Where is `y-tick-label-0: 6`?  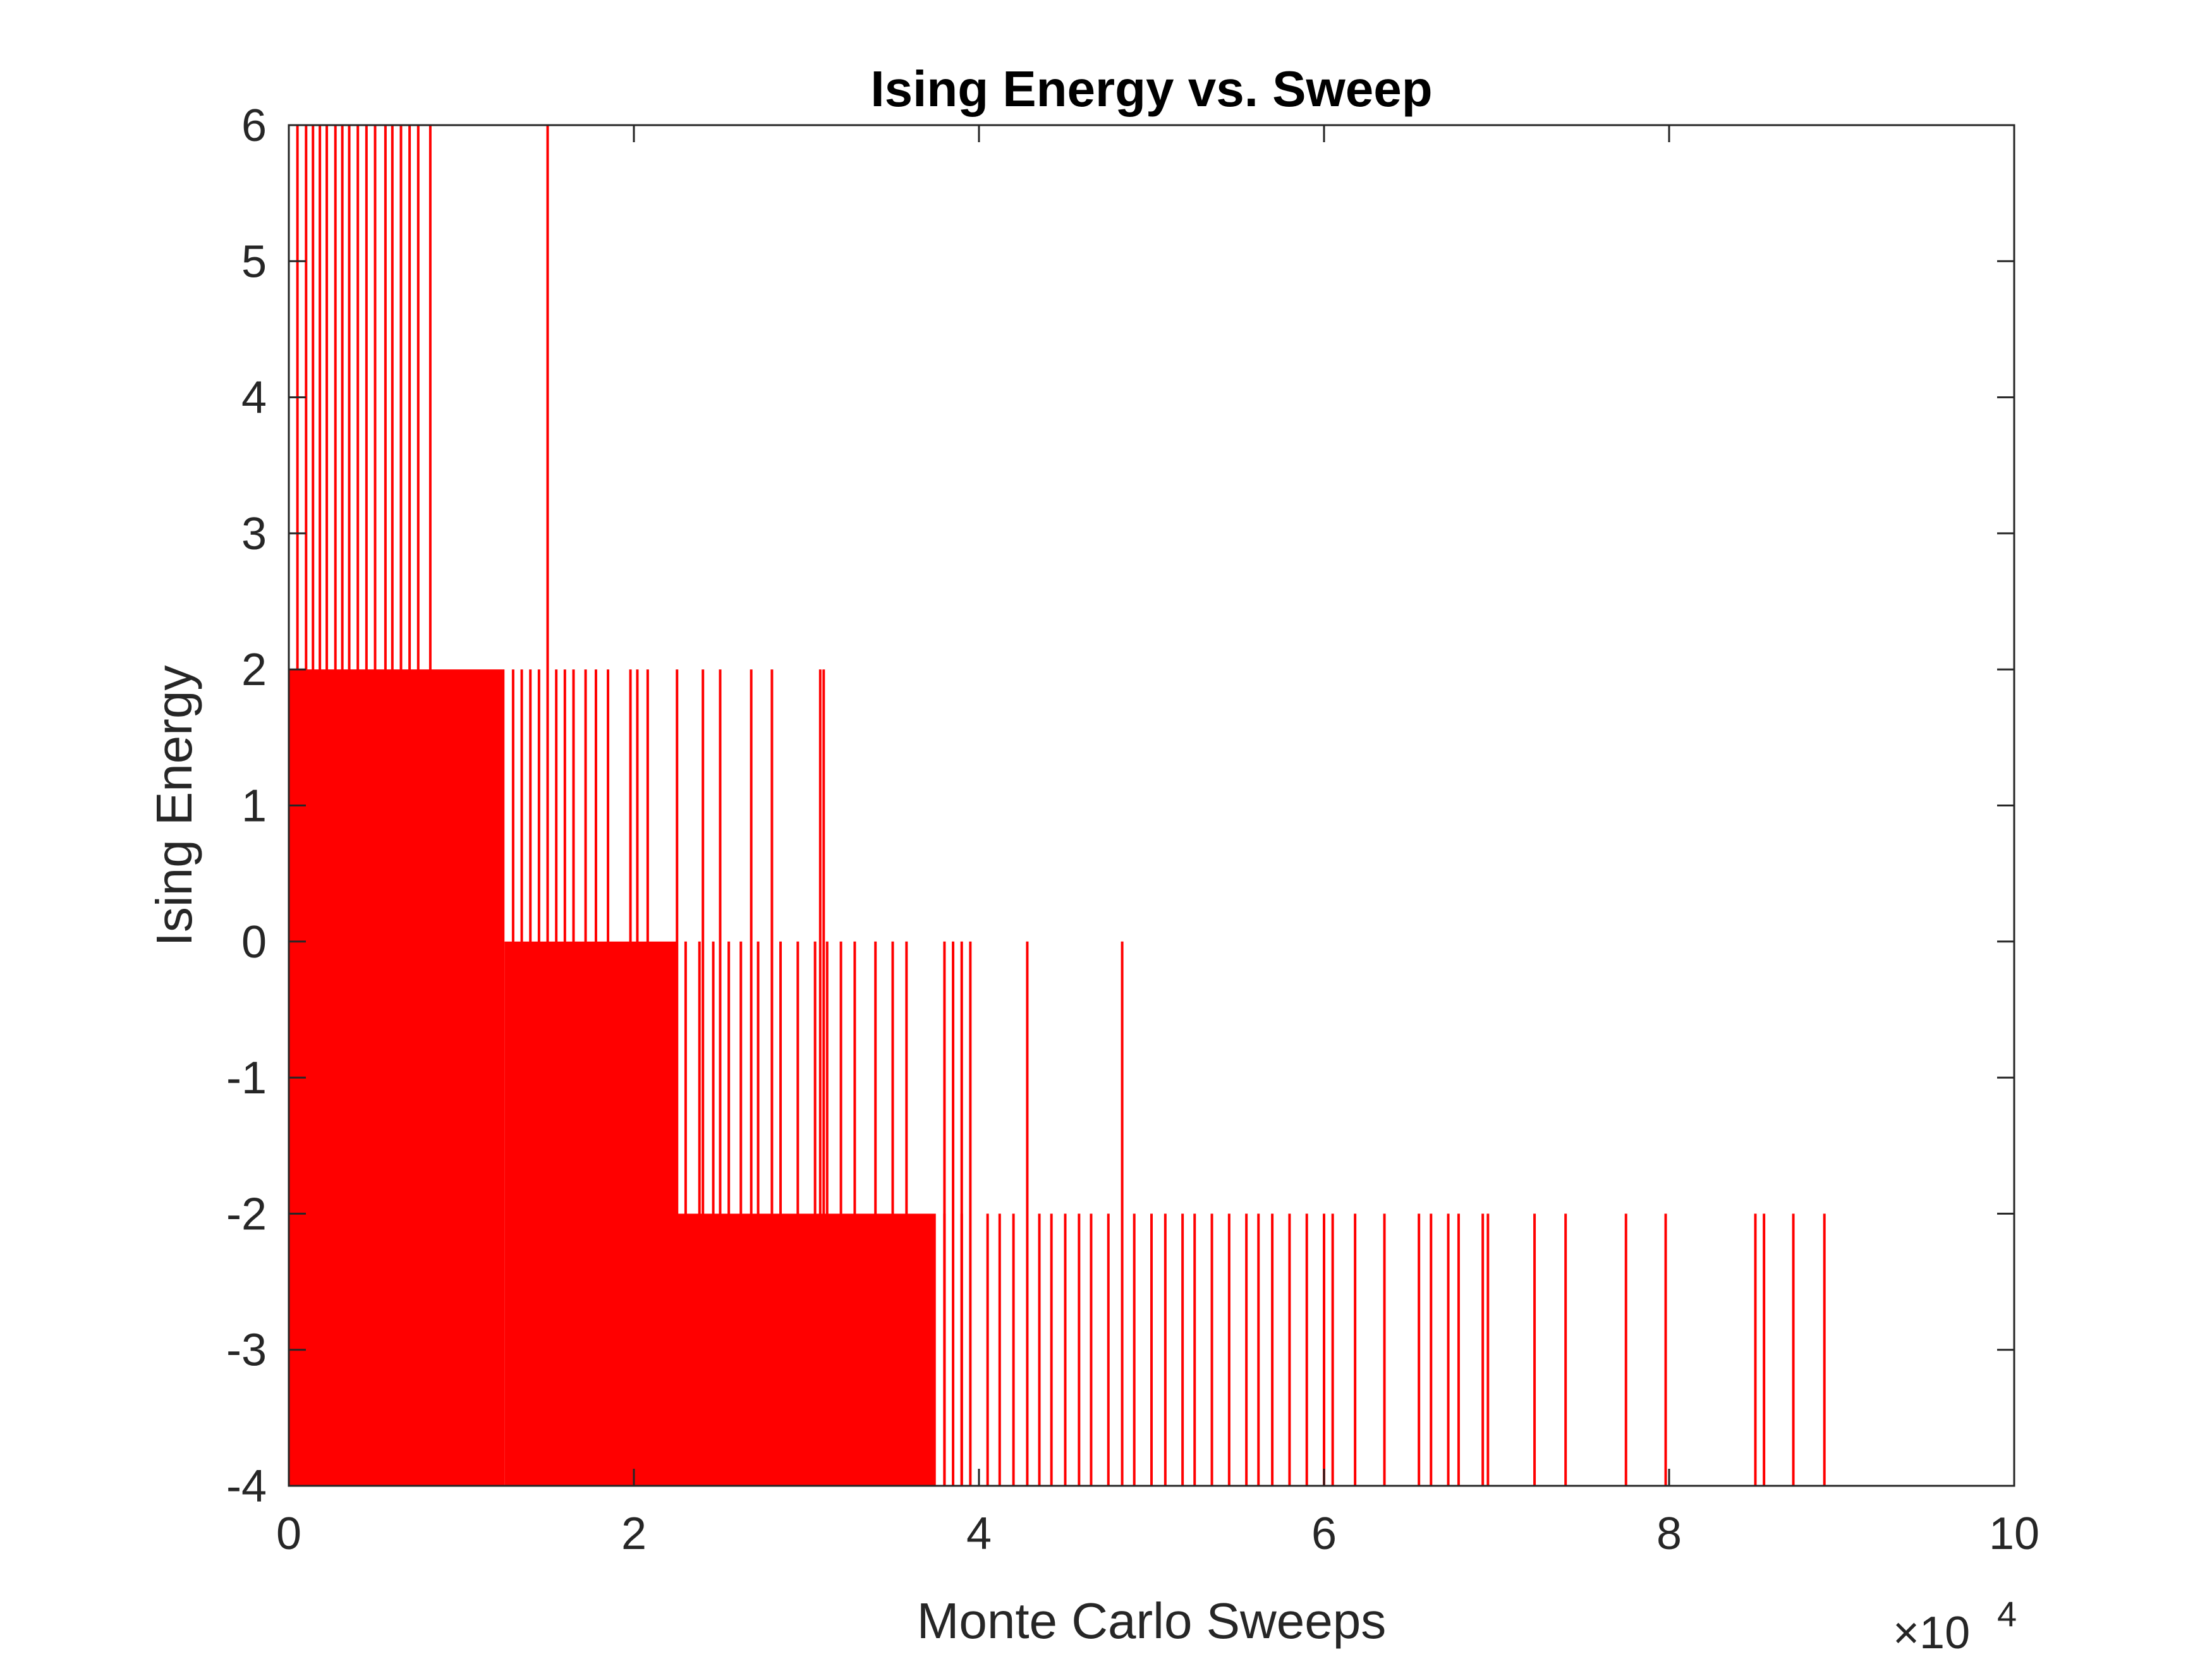 y-tick-label-0: 6 is located at coordinates (254, 125).